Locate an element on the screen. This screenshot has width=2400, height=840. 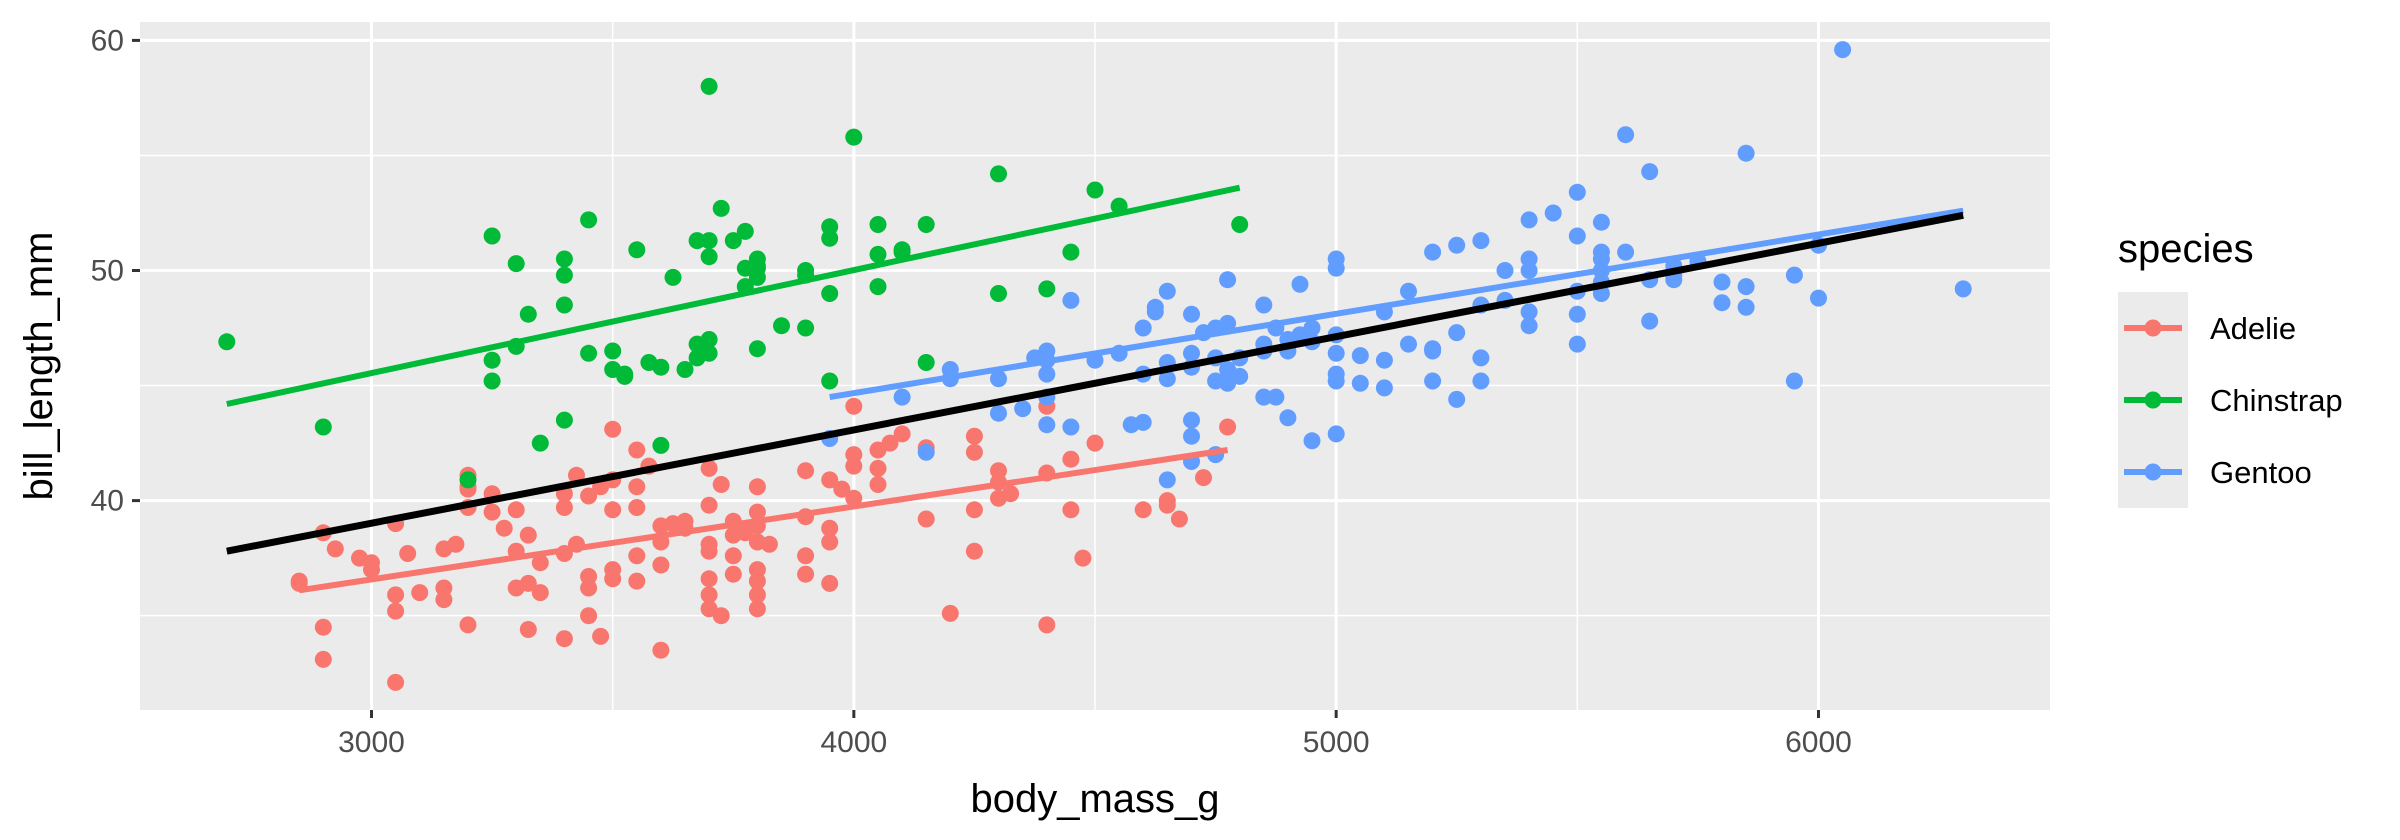
x-tick-label: 4000 is located at coordinates (853, 742).